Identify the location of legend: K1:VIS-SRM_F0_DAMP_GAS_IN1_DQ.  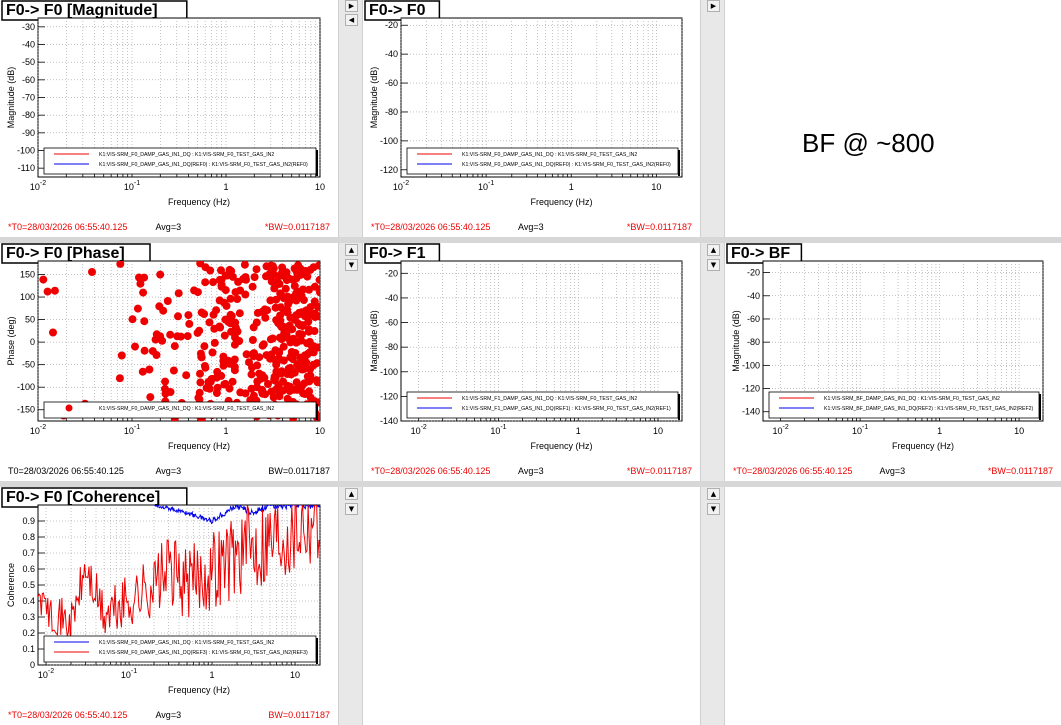
(180, 649).